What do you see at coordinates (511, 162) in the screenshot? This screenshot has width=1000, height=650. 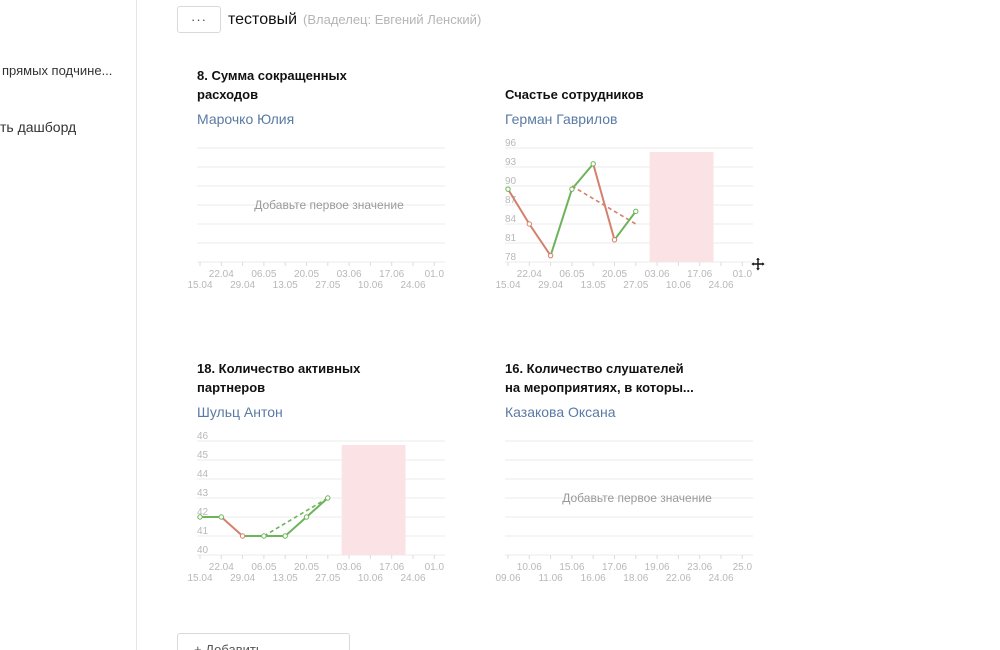 I see `y-tick-label: 93` at bounding box center [511, 162].